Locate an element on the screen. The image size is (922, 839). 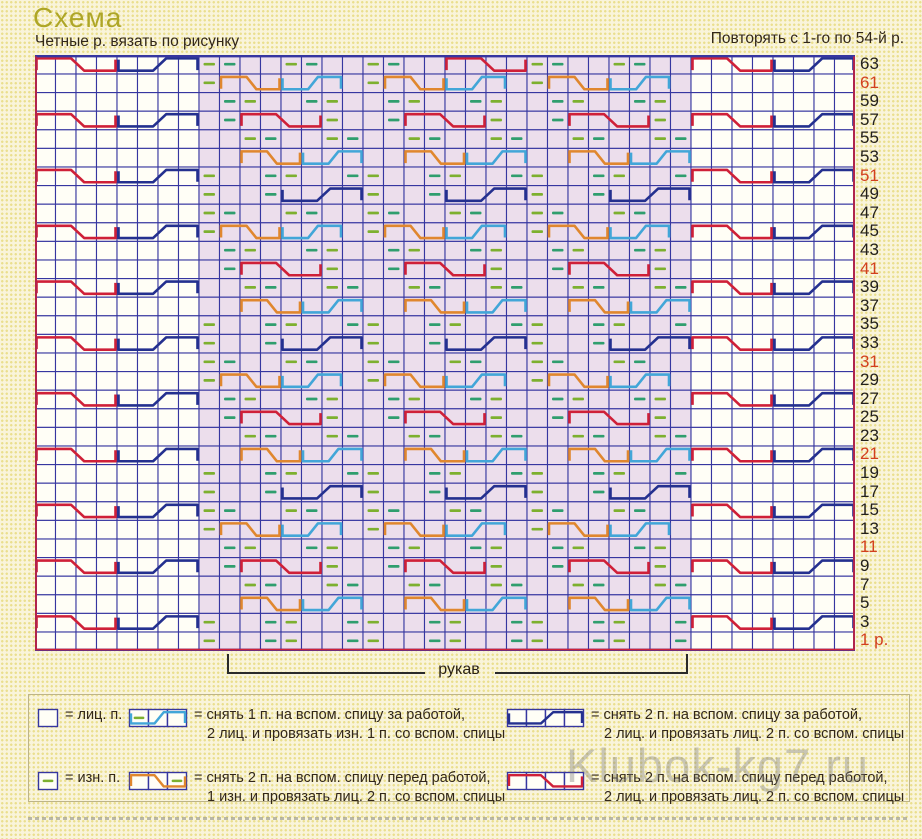
row-number: 1 р. is located at coordinates (874, 640).